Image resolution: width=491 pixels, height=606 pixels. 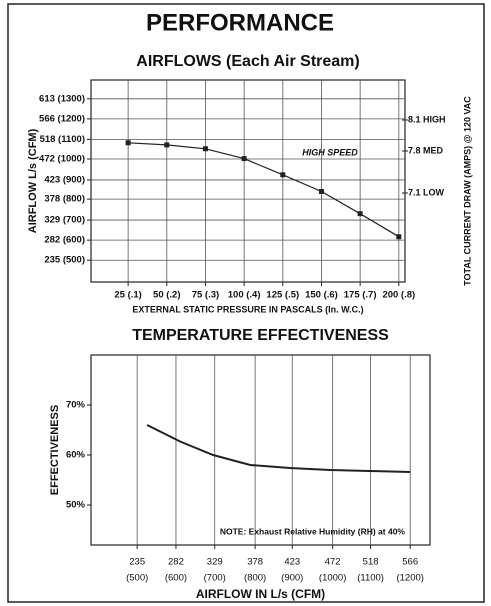 What do you see at coordinates (370, 578) in the screenshot?
I see `x-tick-sublabel: (1100)` at bounding box center [370, 578].